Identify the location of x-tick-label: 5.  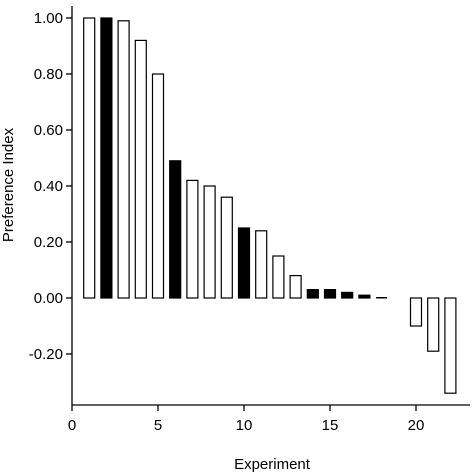
(158, 425).